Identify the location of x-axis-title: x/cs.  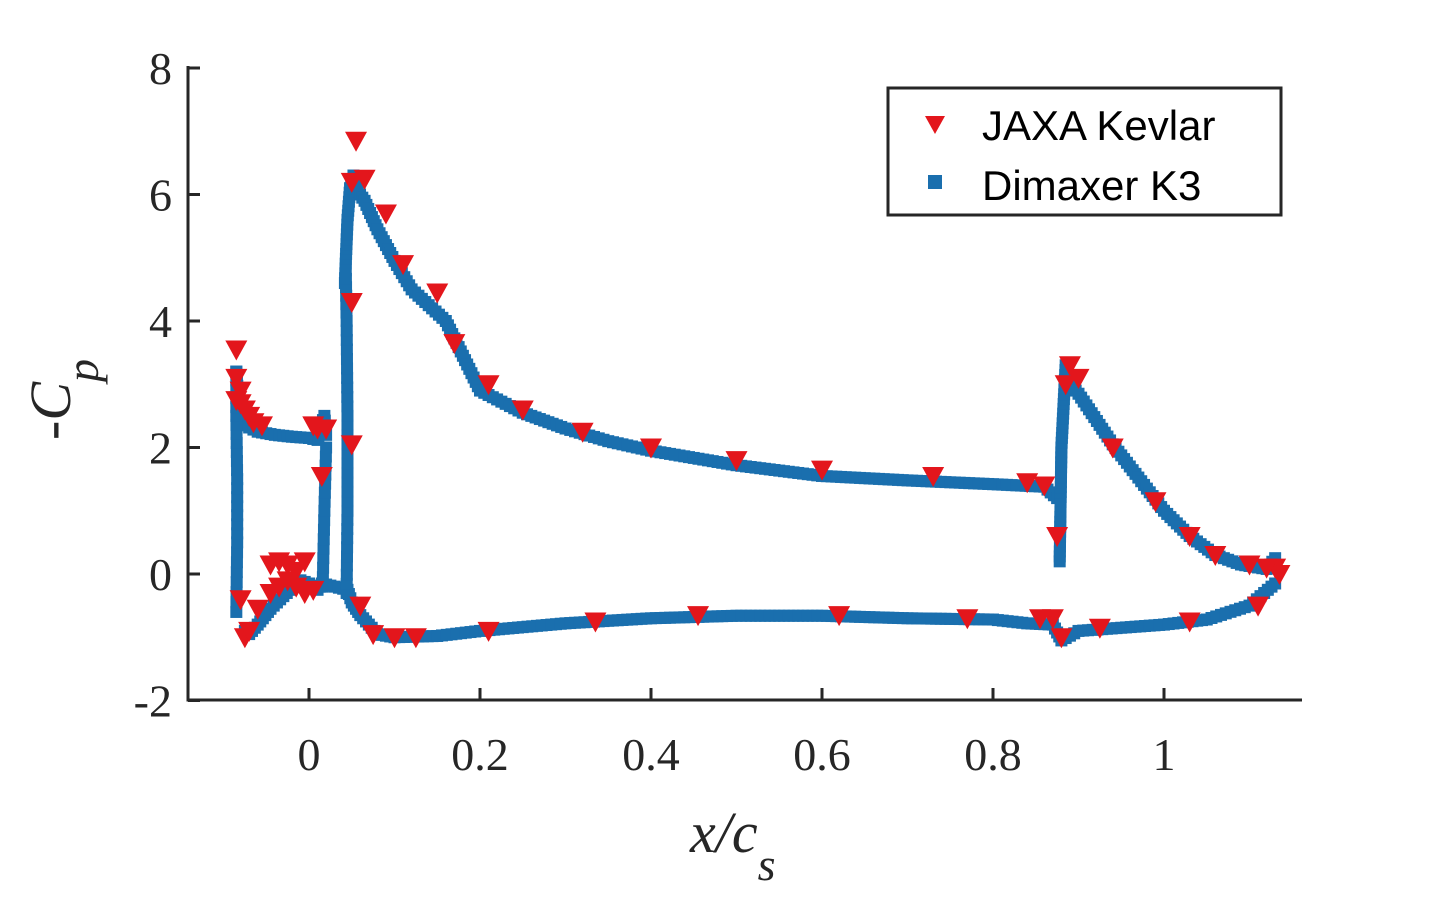
(732, 845).